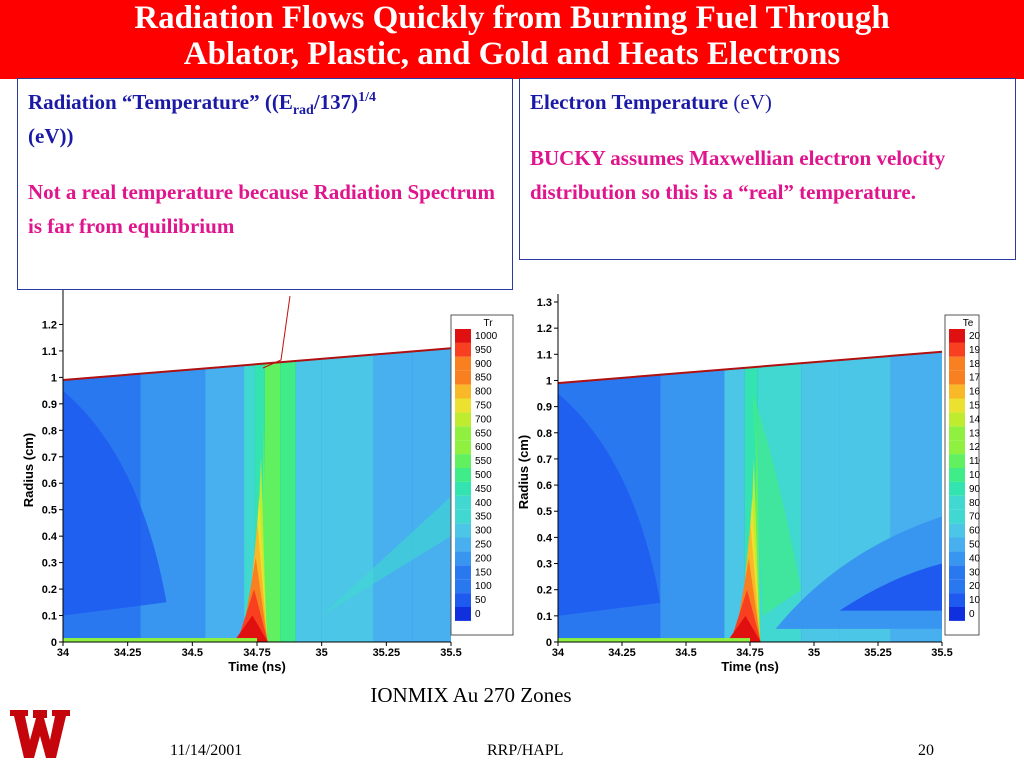 Image resolution: width=1024 pixels, height=768 pixels. What do you see at coordinates (974, 336) in the screenshot?
I see `legend-level: 20000` at bounding box center [974, 336].